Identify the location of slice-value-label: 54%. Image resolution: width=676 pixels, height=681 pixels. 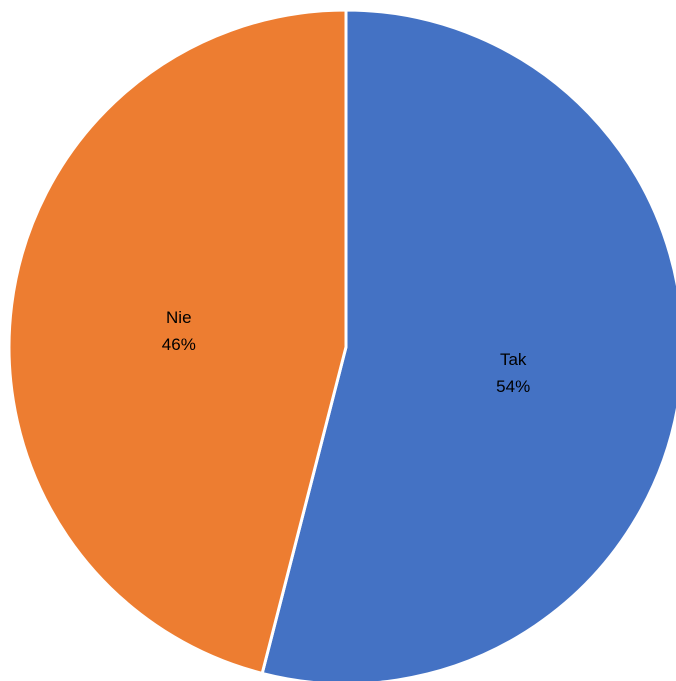
(513, 386).